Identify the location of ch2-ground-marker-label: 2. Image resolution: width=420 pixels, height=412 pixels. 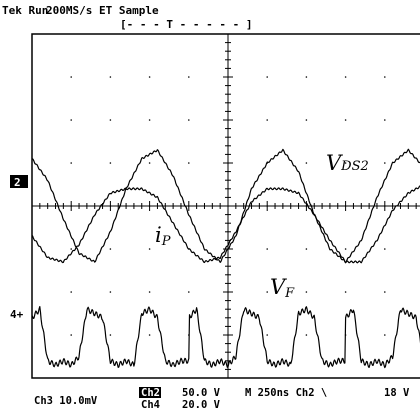
(17, 182).